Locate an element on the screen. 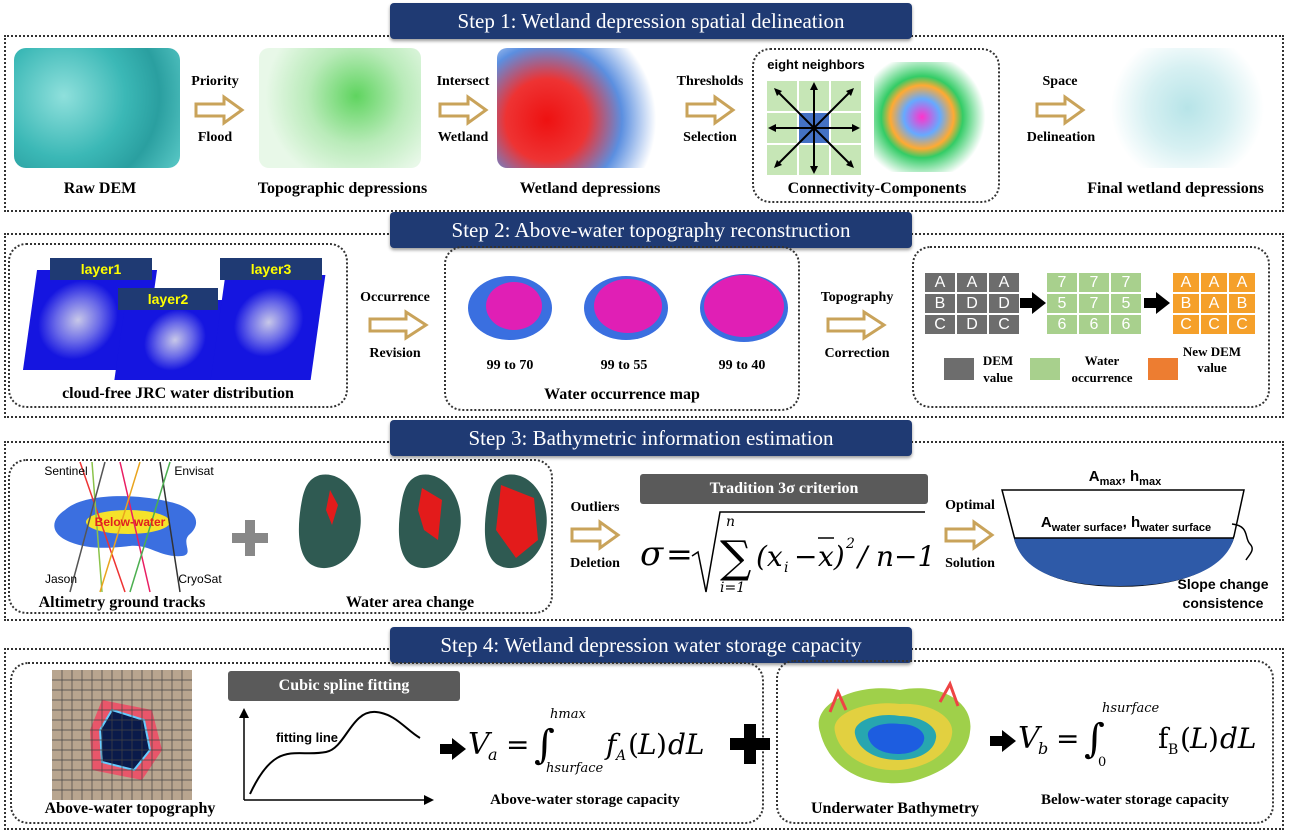  big-plus-icon is located at coordinates (750, 744).